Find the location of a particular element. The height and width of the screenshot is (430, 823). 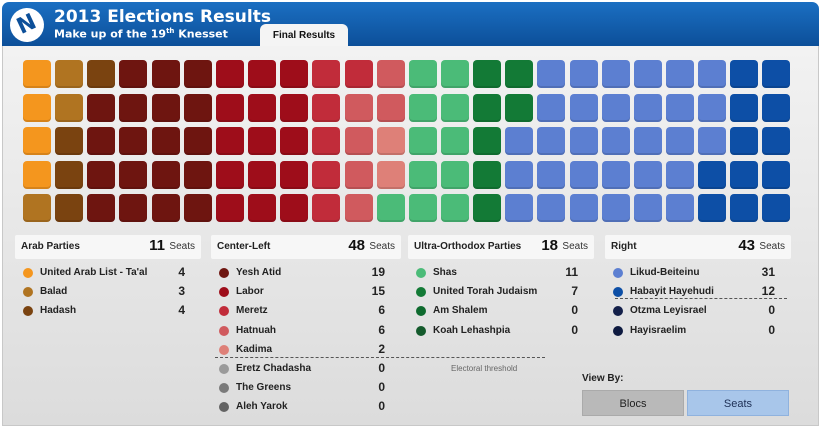

party-row: Yesh Atid 19 is located at coordinates (306, 273).